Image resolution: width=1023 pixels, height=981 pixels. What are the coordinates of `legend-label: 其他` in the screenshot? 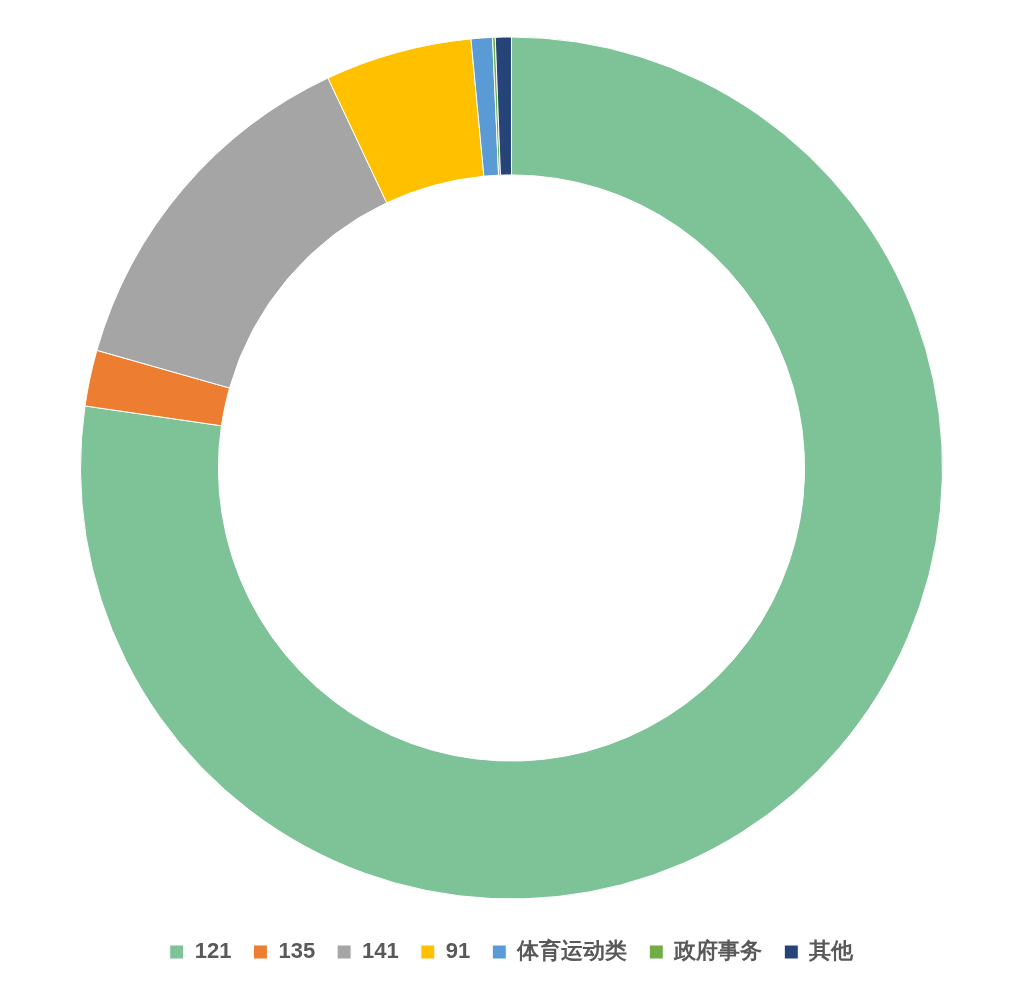 It's located at (831, 951).